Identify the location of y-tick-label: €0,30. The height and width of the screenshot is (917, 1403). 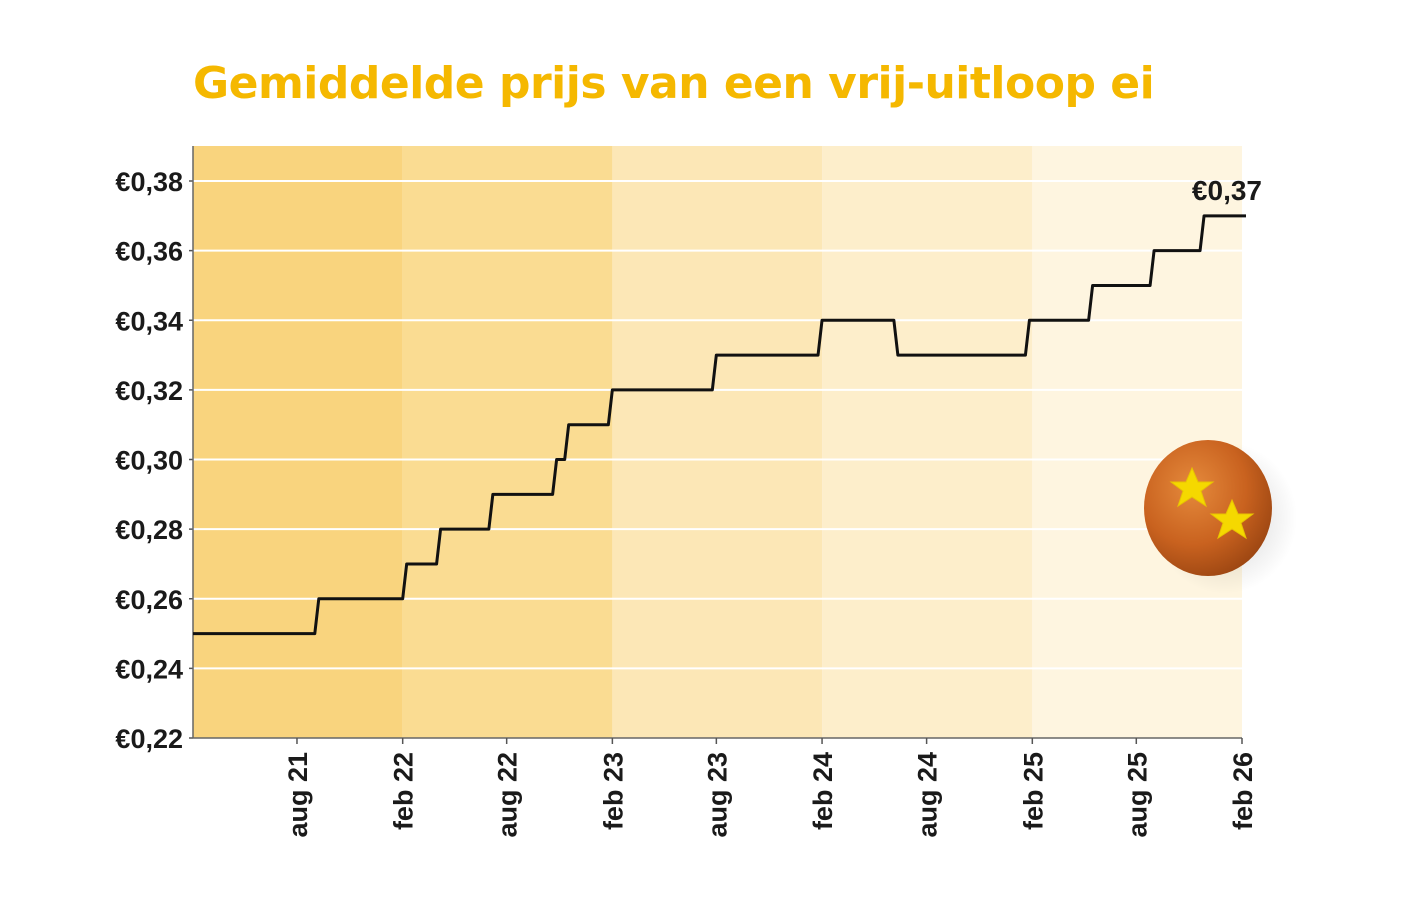
(149, 461).